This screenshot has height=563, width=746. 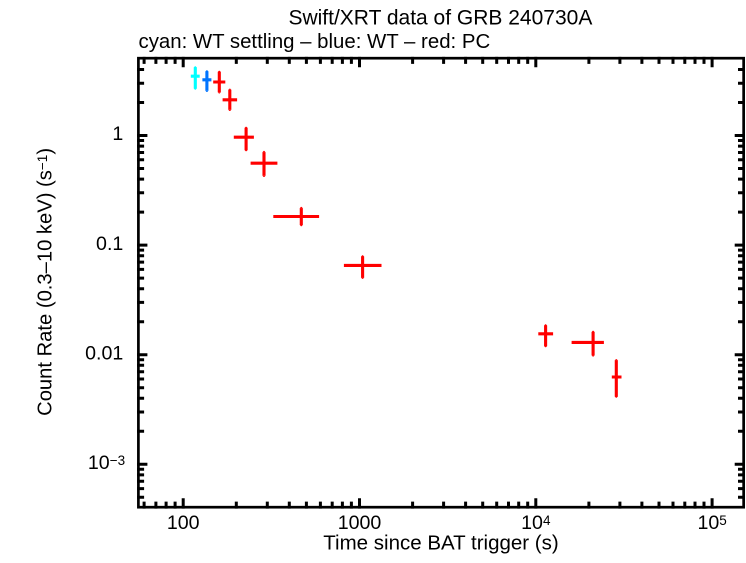 I want to click on svg-text: Count Rate (0.3–10 keV) (s−1), so click(x=46, y=282).